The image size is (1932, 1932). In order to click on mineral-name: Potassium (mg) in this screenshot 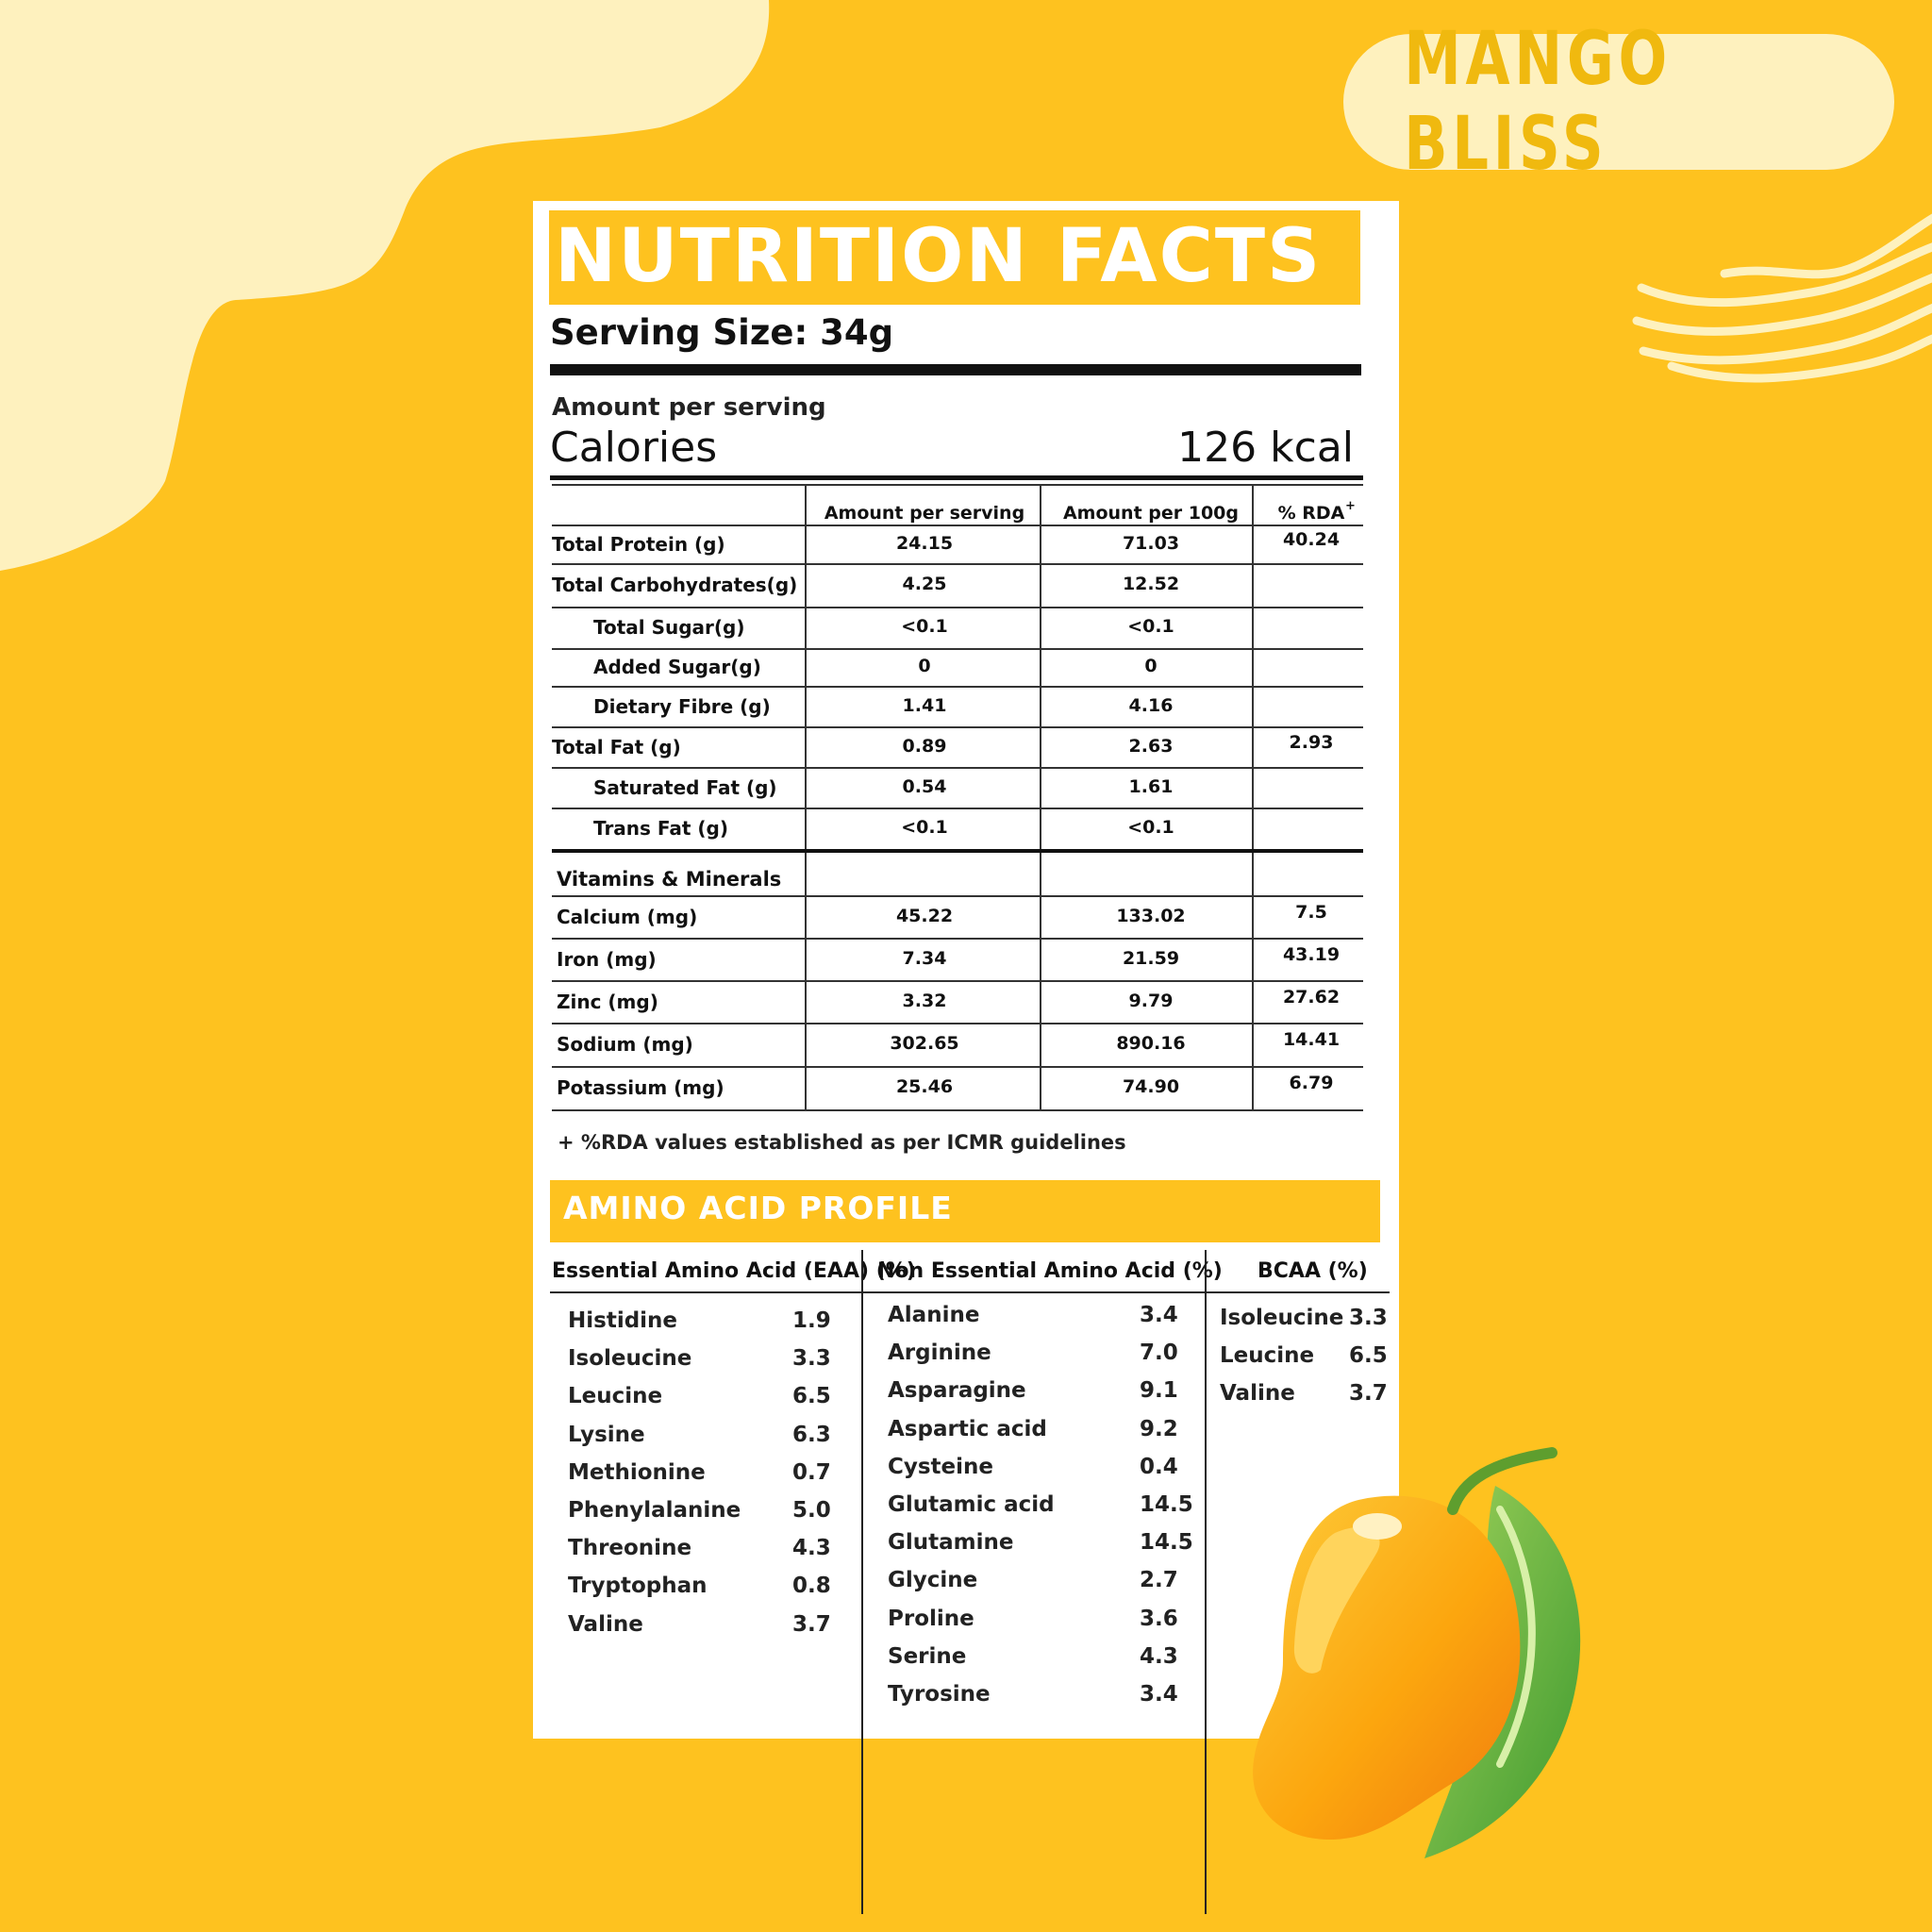, I will do `click(640, 1087)`.